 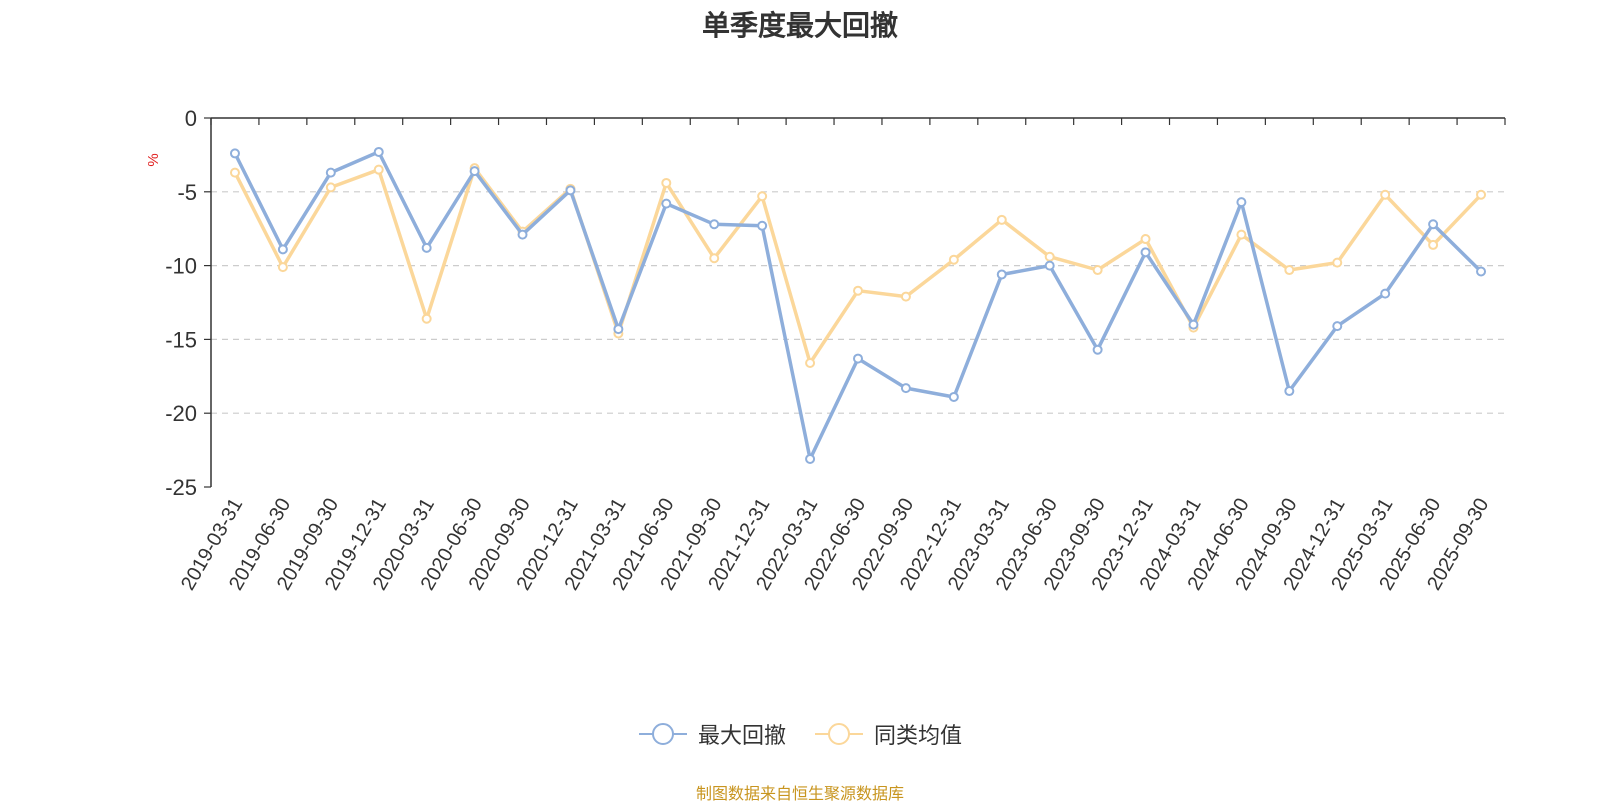 What do you see at coordinates (187, 192) in the screenshot?
I see `y-tick-label: -5` at bounding box center [187, 192].